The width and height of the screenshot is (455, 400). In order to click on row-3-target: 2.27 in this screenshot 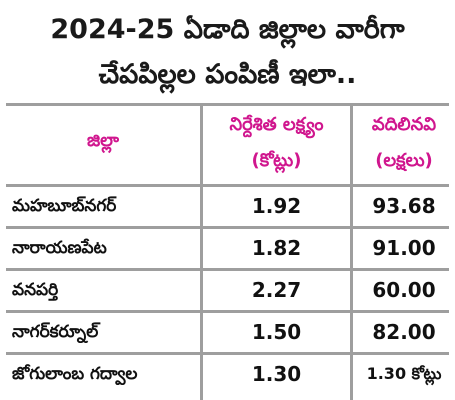, I will do `click(276, 290)`.